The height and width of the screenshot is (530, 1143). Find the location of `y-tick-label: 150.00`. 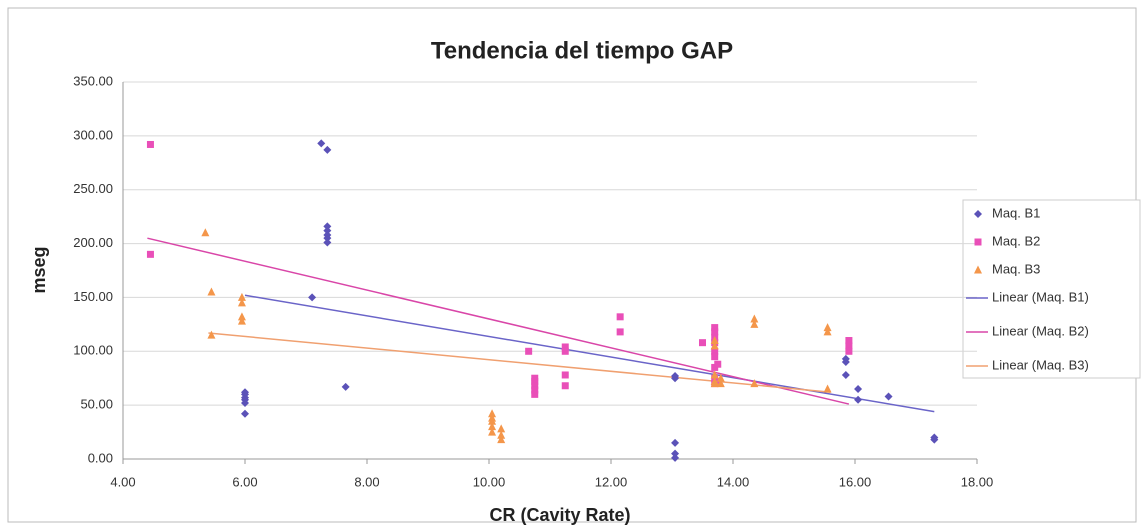

y-tick-label: 150.00 is located at coordinates (93, 296).